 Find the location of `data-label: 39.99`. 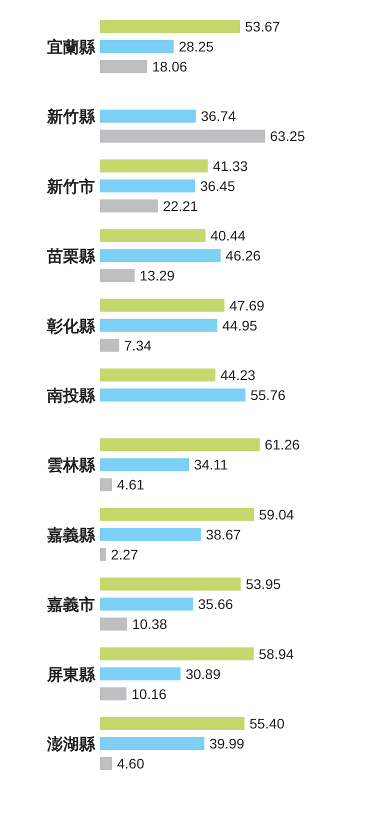

data-label: 39.99 is located at coordinates (227, 744).